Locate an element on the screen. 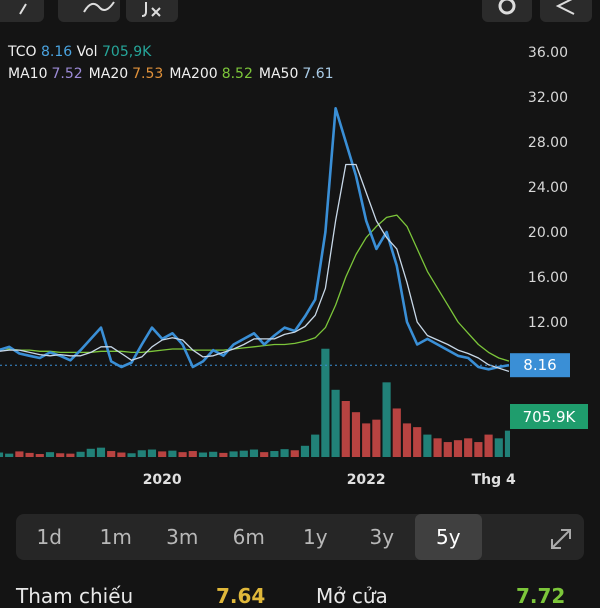  volume-tag-box is located at coordinates (549, 416).